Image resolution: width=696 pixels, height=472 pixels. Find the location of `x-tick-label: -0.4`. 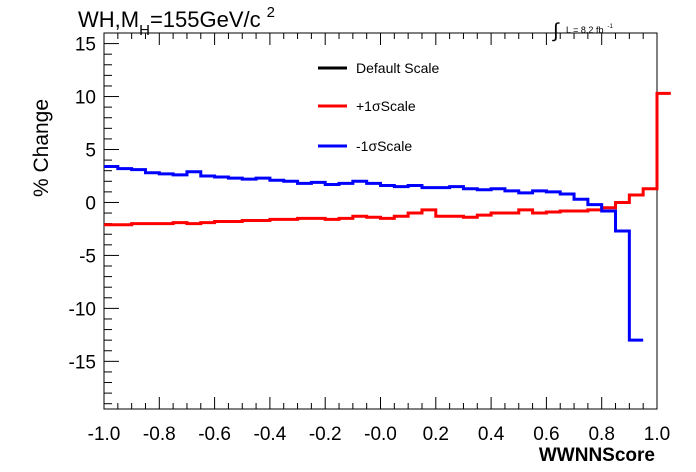

x-tick-label: -0.4 is located at coordinates (270, 434).